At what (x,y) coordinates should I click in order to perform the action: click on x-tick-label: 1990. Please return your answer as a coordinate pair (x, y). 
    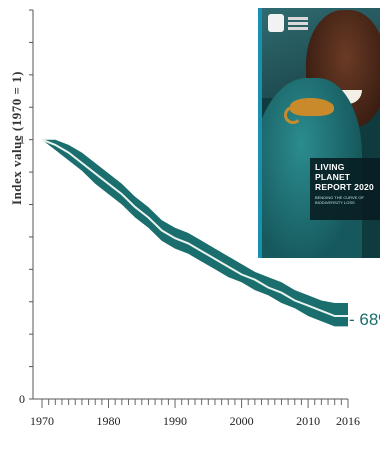
    Looking at the image, I should click on (175, 421).